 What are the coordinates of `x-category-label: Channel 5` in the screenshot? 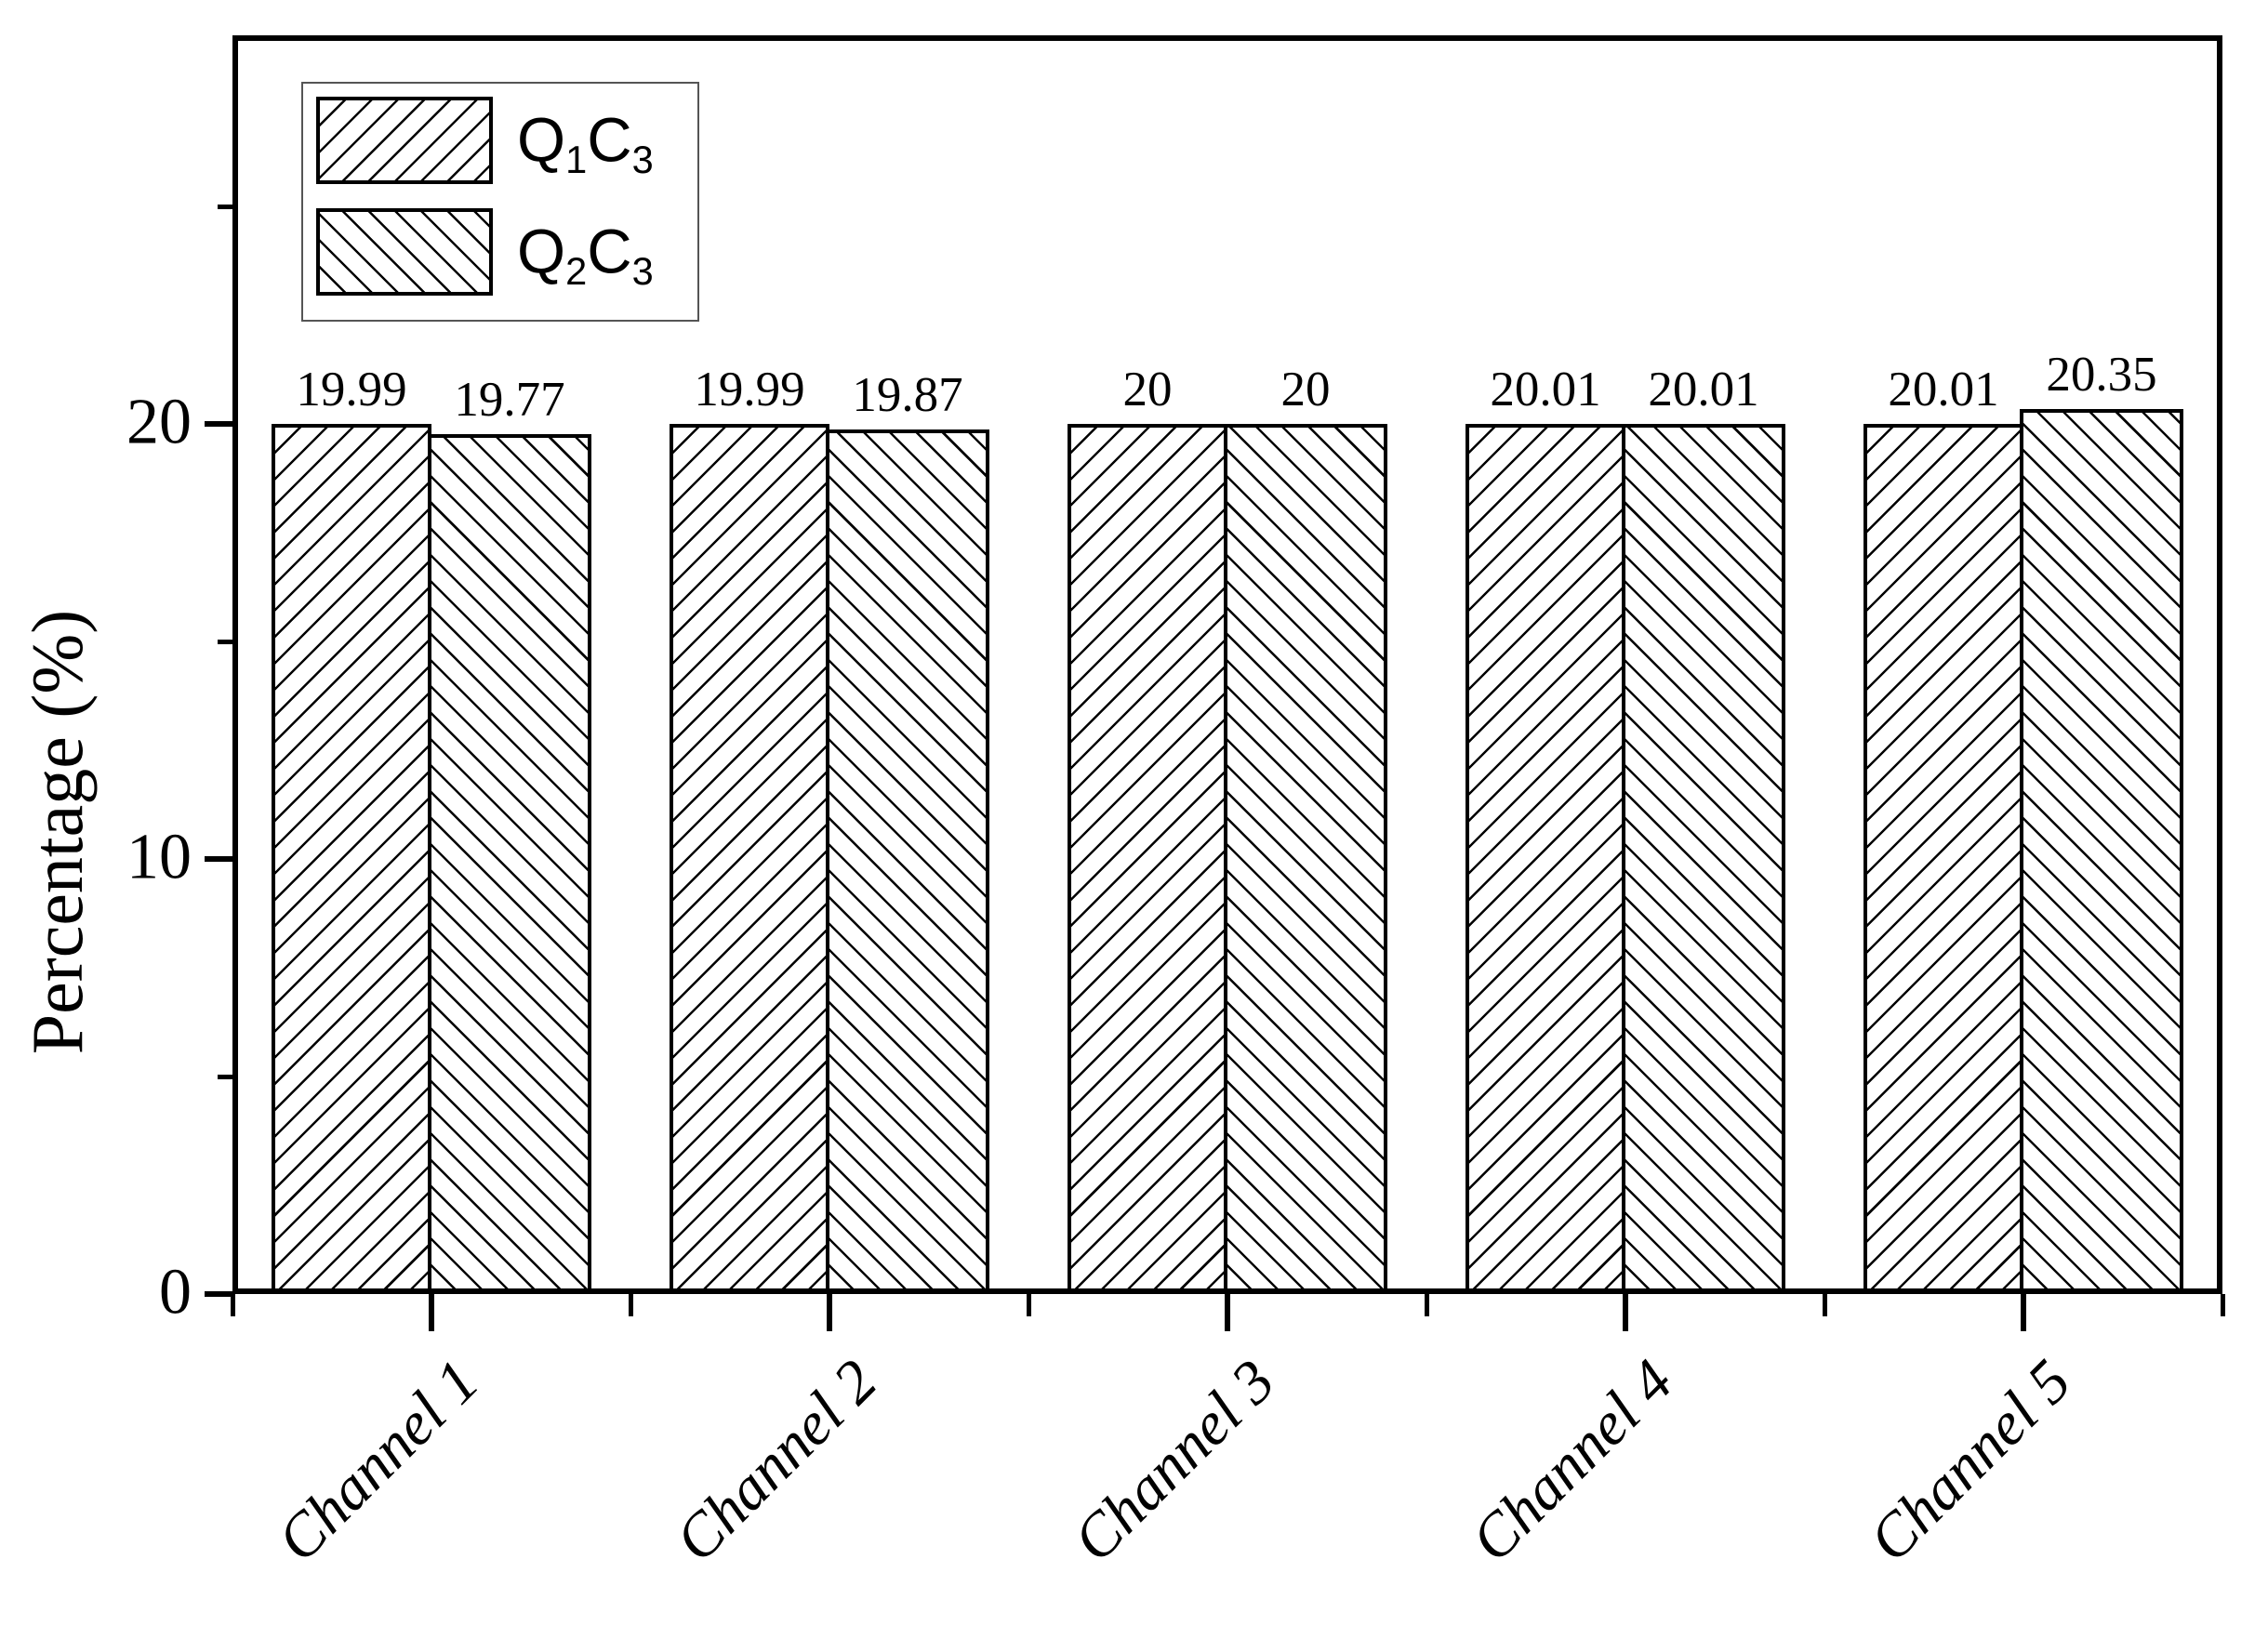 It's located at (1970, 1461).